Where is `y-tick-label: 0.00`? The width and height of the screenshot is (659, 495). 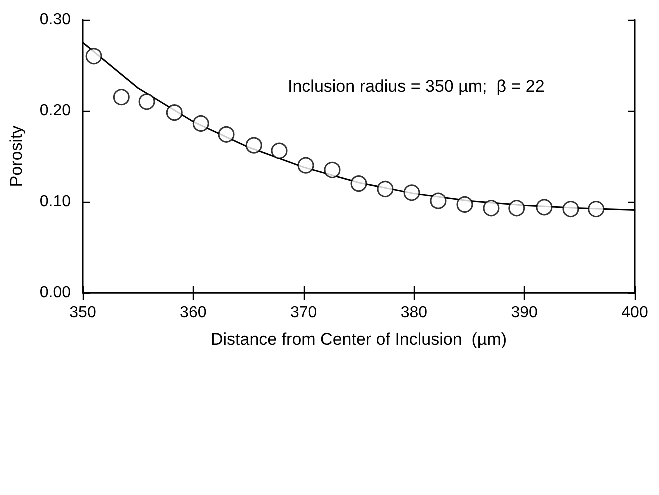
y-tick-label: 0.00 is located at coordinates (56, 293).